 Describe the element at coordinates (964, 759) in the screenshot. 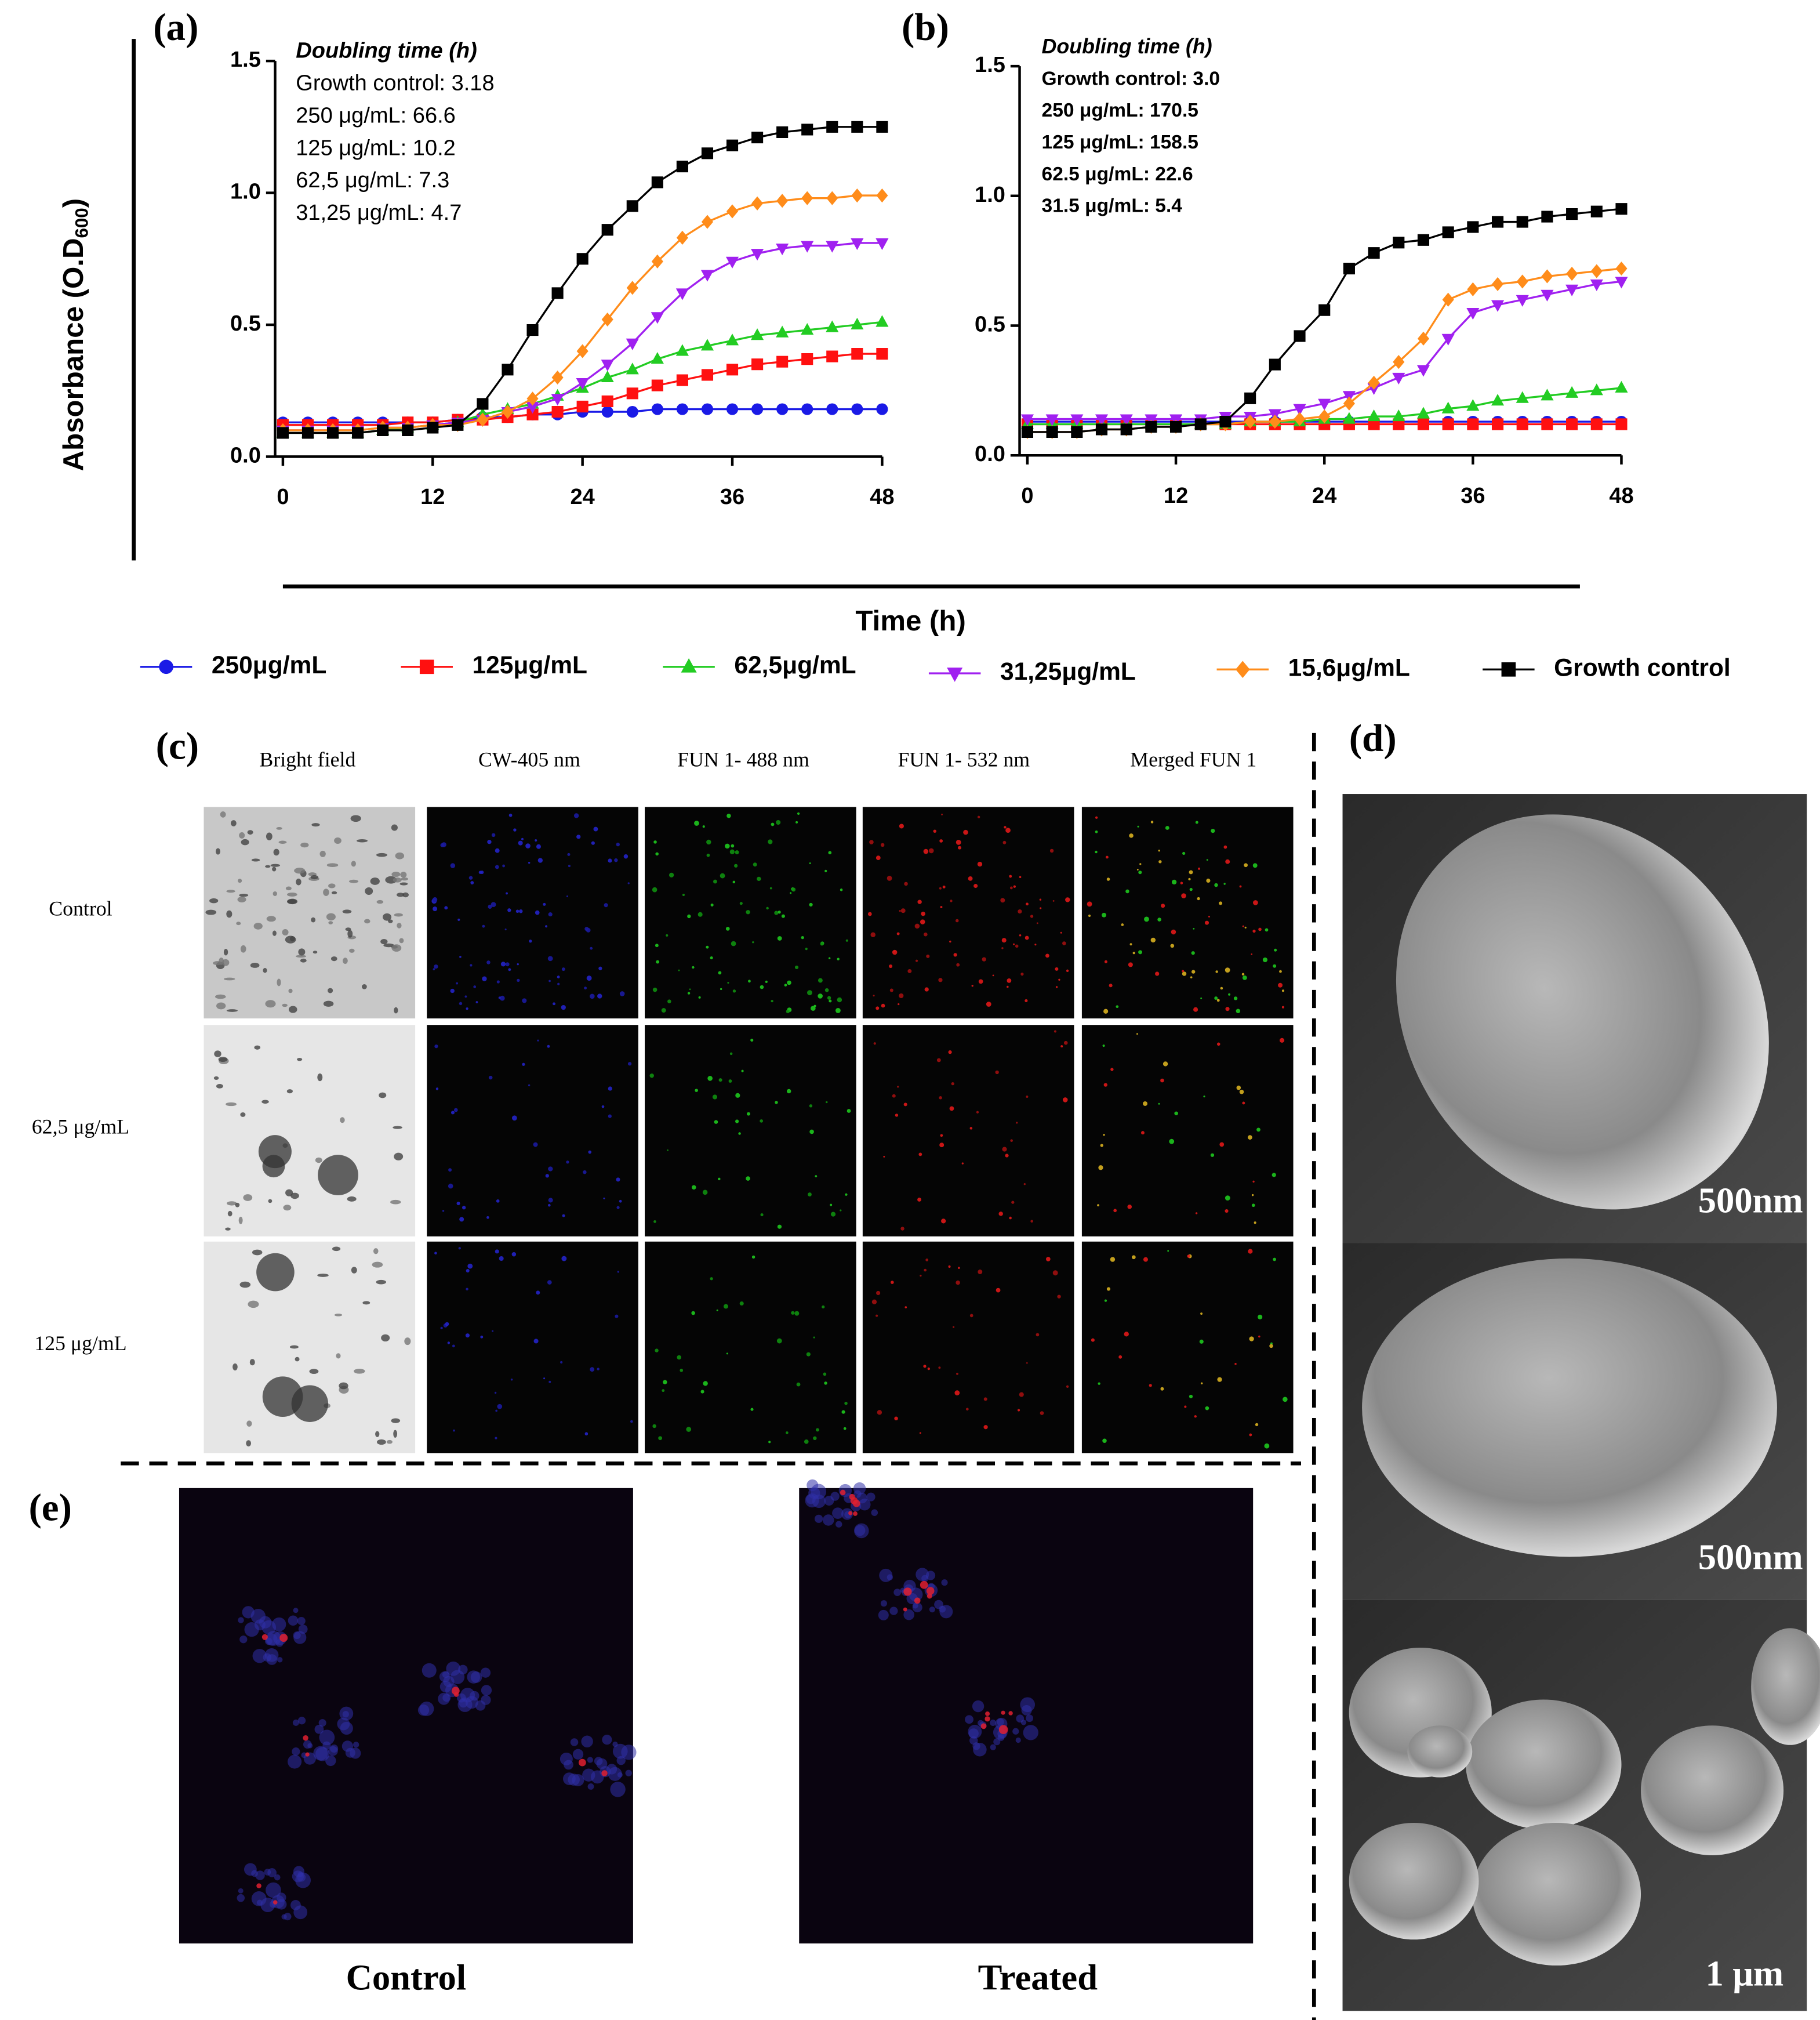

I see `column-header: FUN 1- 532 nm` at that location.